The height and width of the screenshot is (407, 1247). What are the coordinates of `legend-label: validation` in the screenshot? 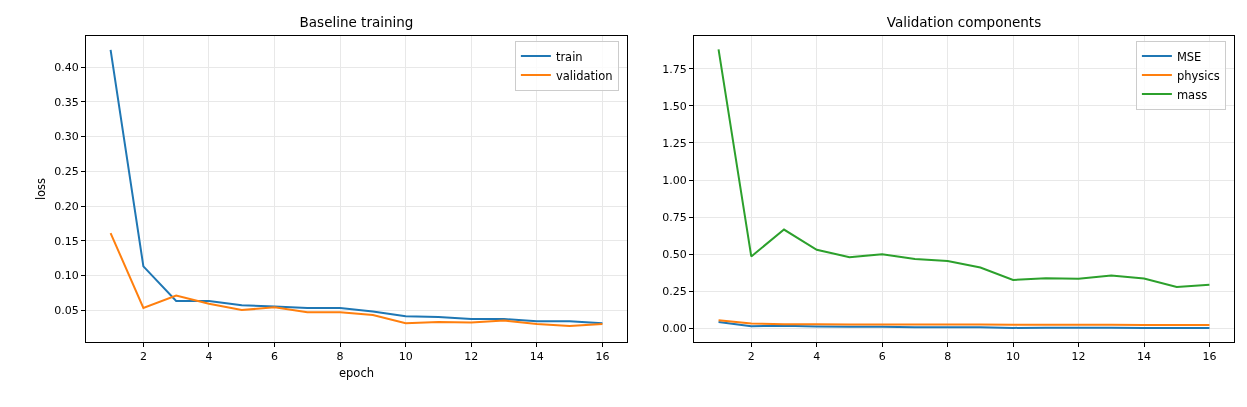 It's located at (584, 75).